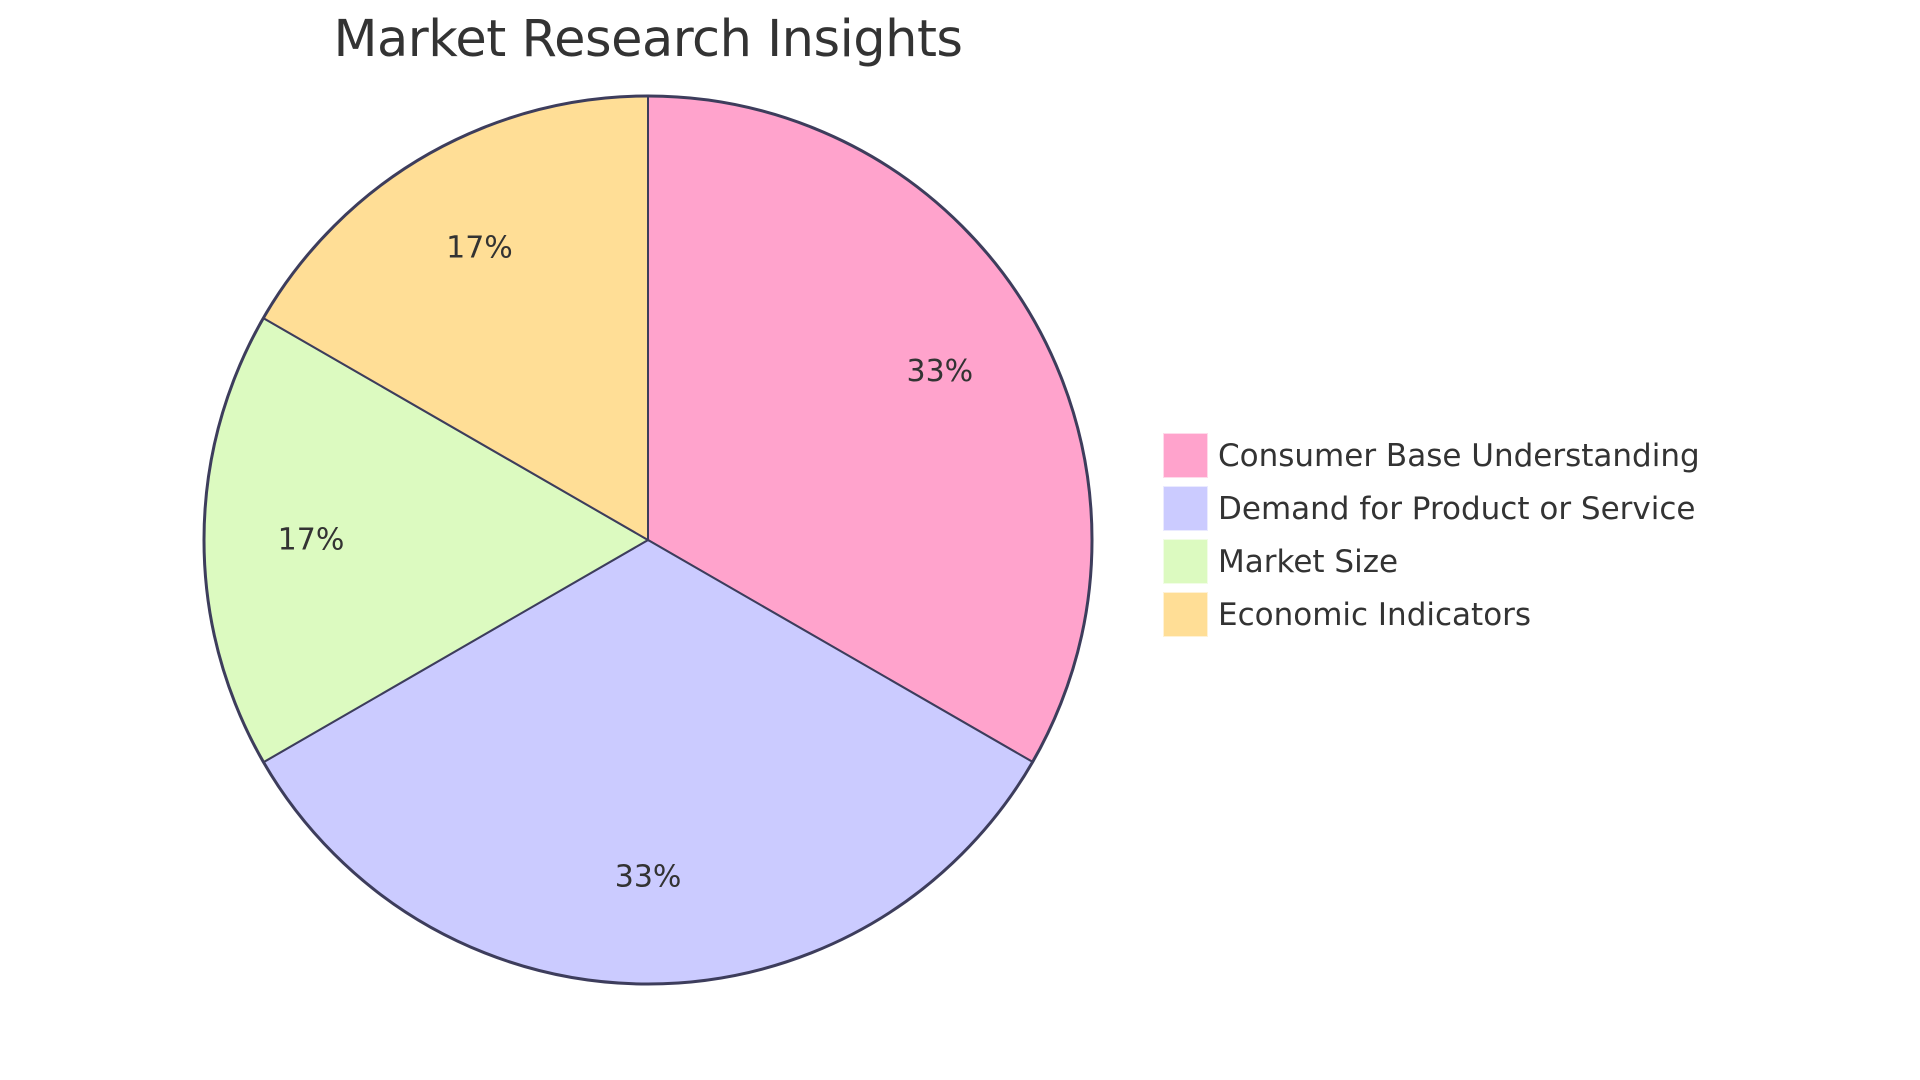  I want to click on legend-item-demand: Demand for Product or Service, so click(1431, 508).